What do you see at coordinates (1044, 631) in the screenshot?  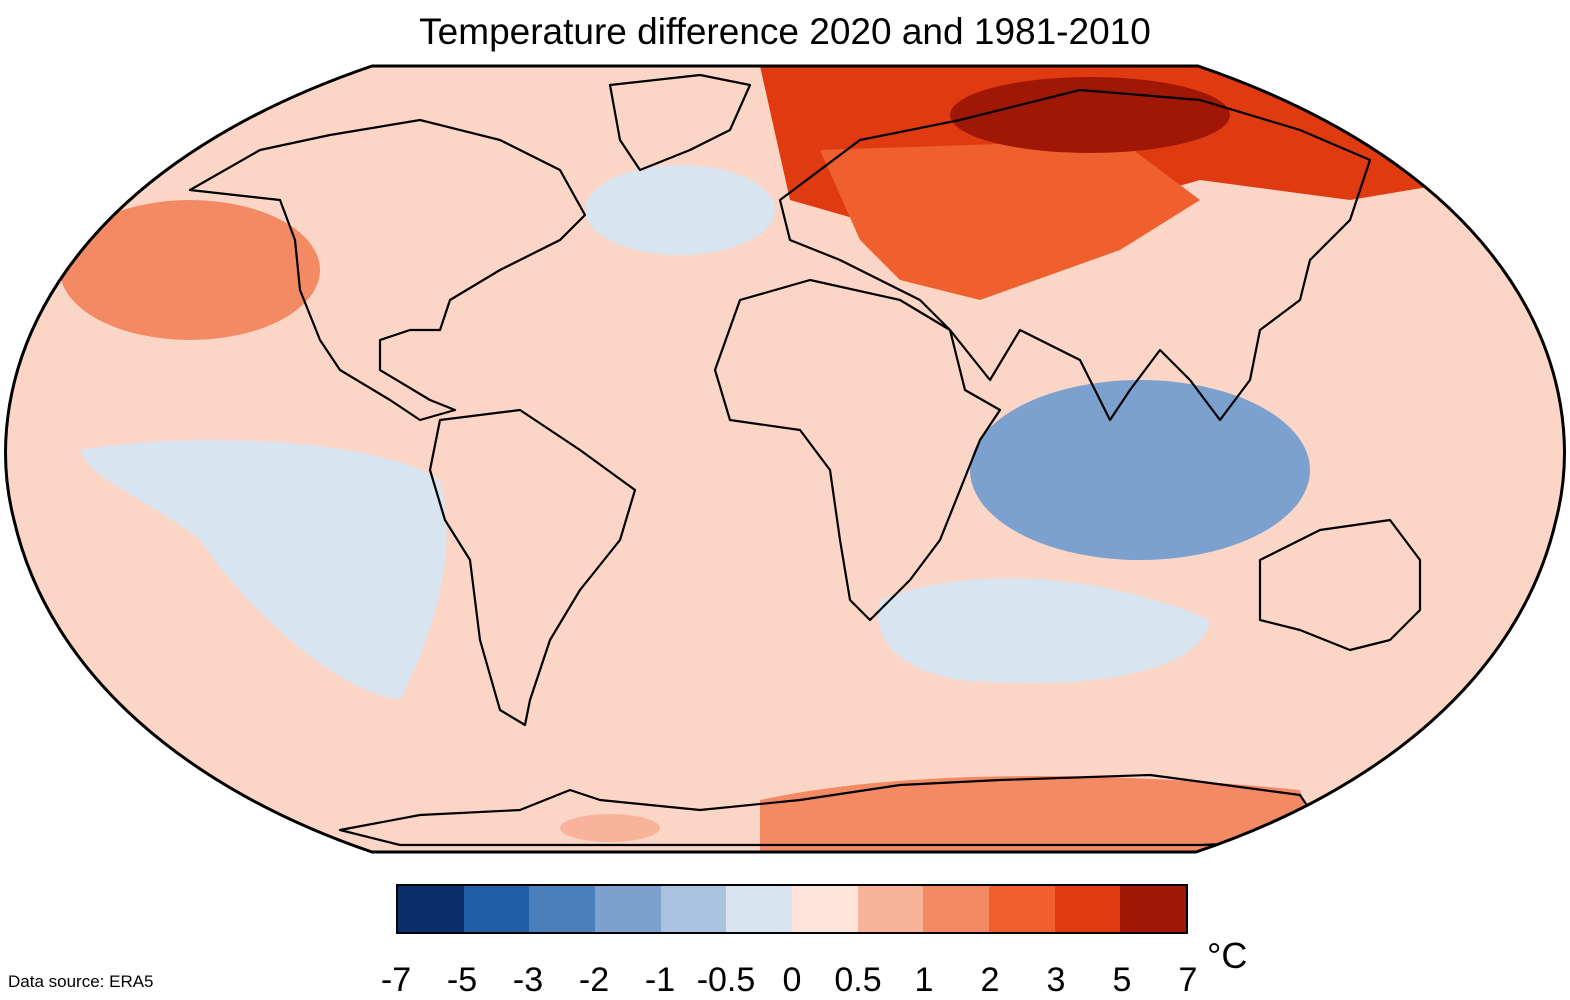 I see `region-southern-ocean-cool` at bounding box center [1044, 631].